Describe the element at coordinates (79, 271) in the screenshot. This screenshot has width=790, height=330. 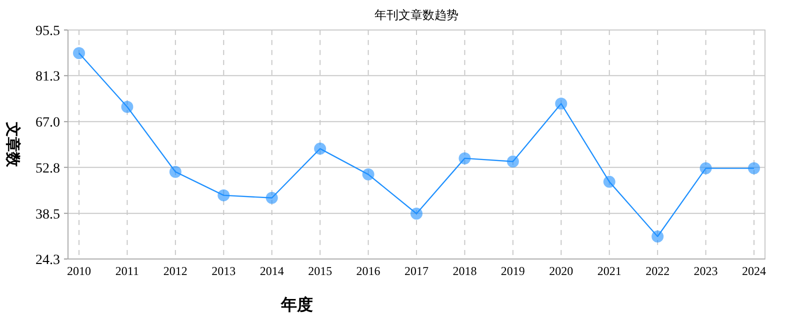
I see `x-tick-label: 2010` at that location.